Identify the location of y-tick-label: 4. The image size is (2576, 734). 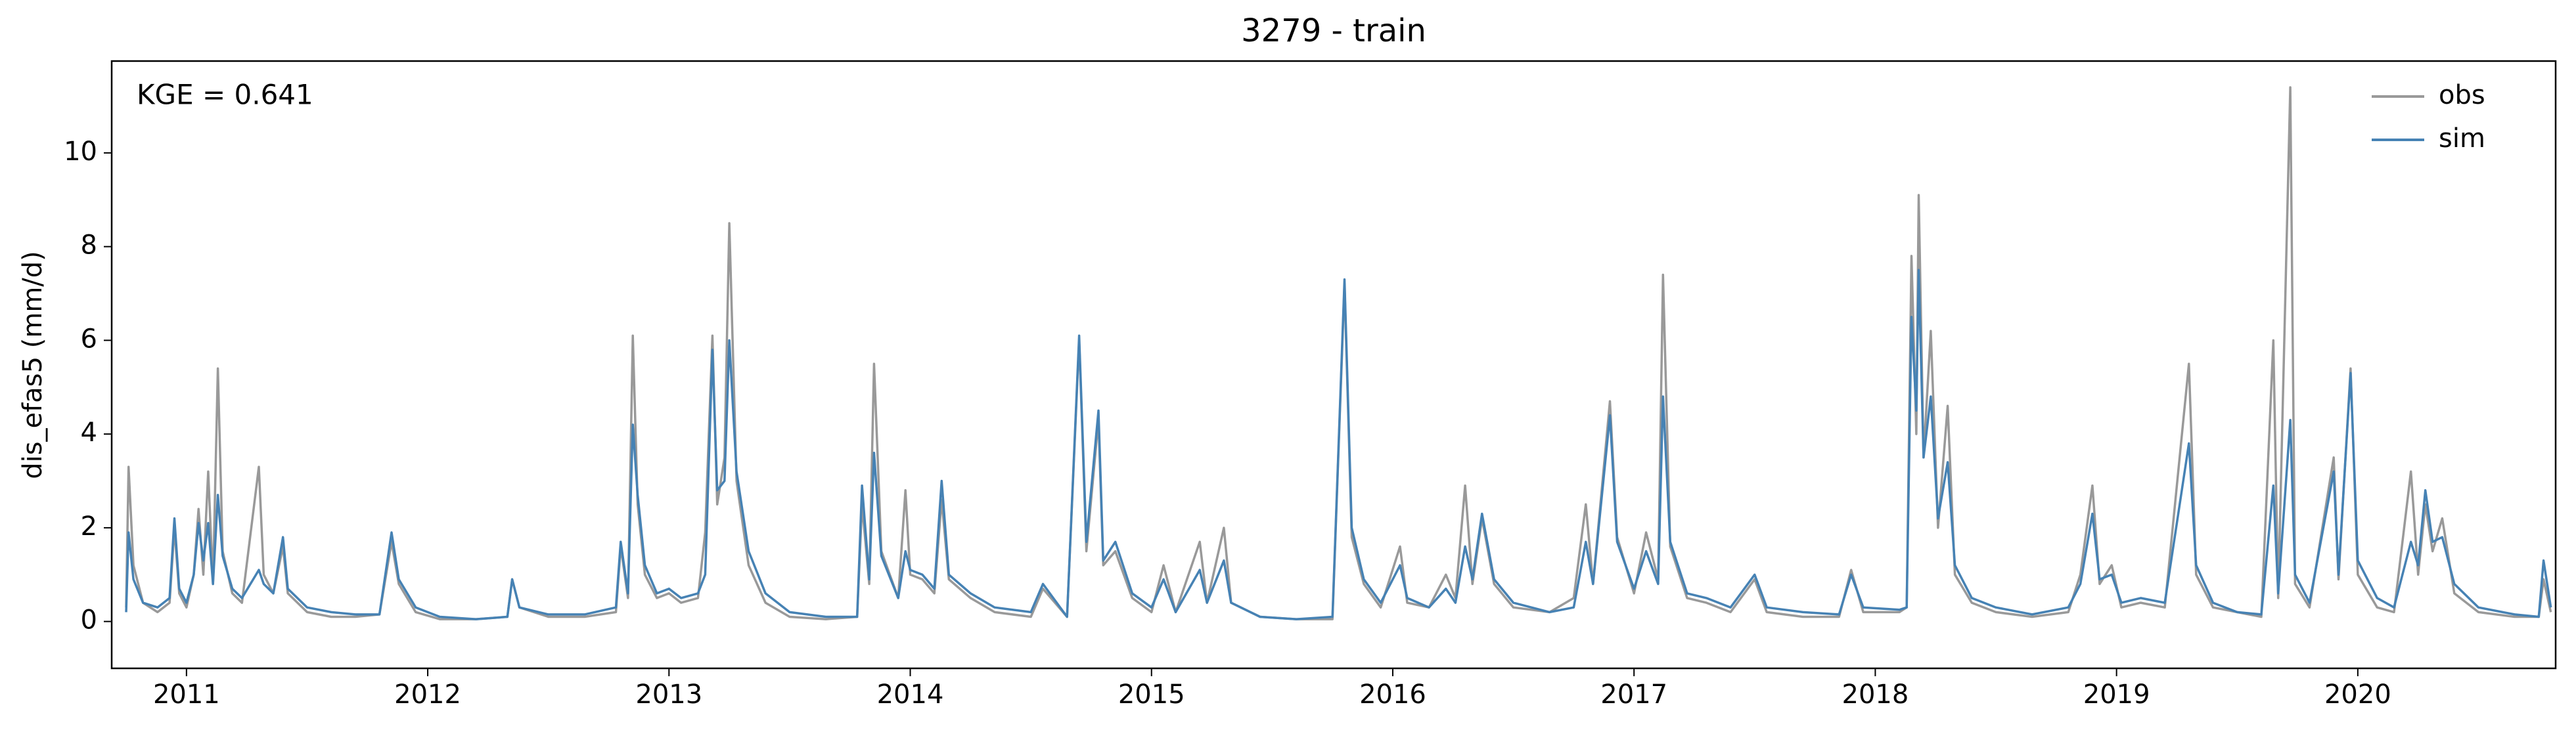
(89, 433).